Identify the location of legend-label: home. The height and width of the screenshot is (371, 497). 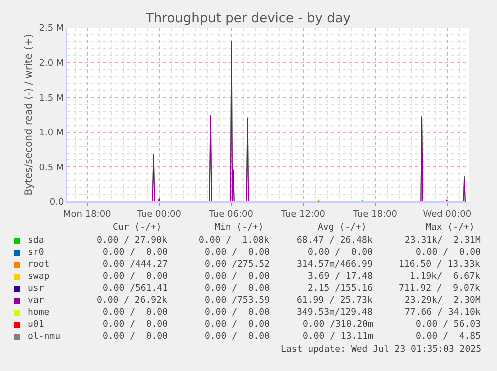
(39, 313).